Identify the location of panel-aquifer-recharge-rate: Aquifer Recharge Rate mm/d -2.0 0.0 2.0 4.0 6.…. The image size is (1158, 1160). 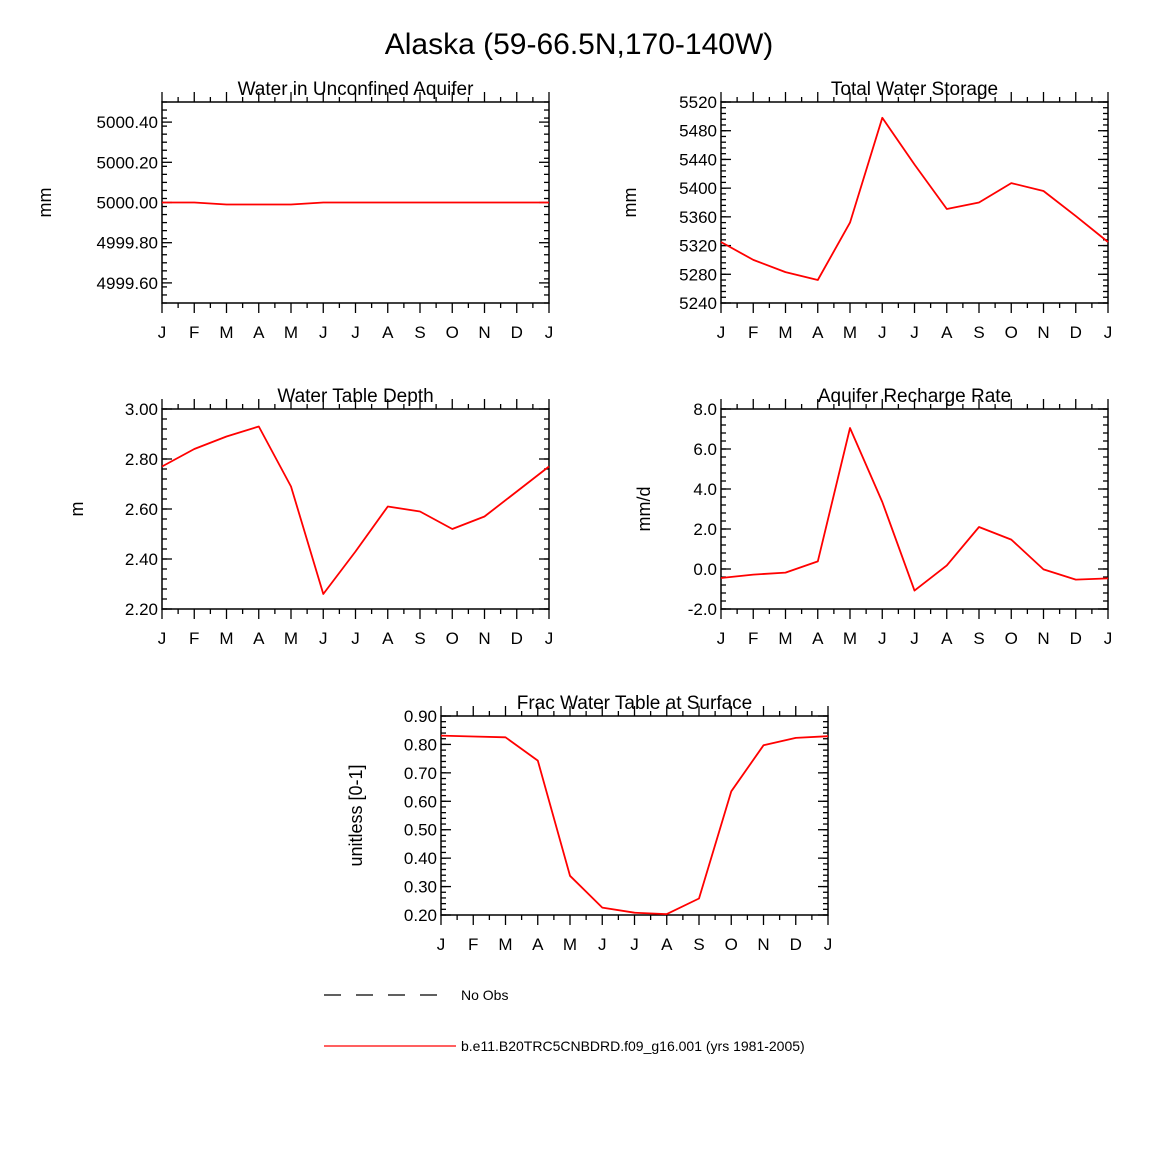
(873, 517).